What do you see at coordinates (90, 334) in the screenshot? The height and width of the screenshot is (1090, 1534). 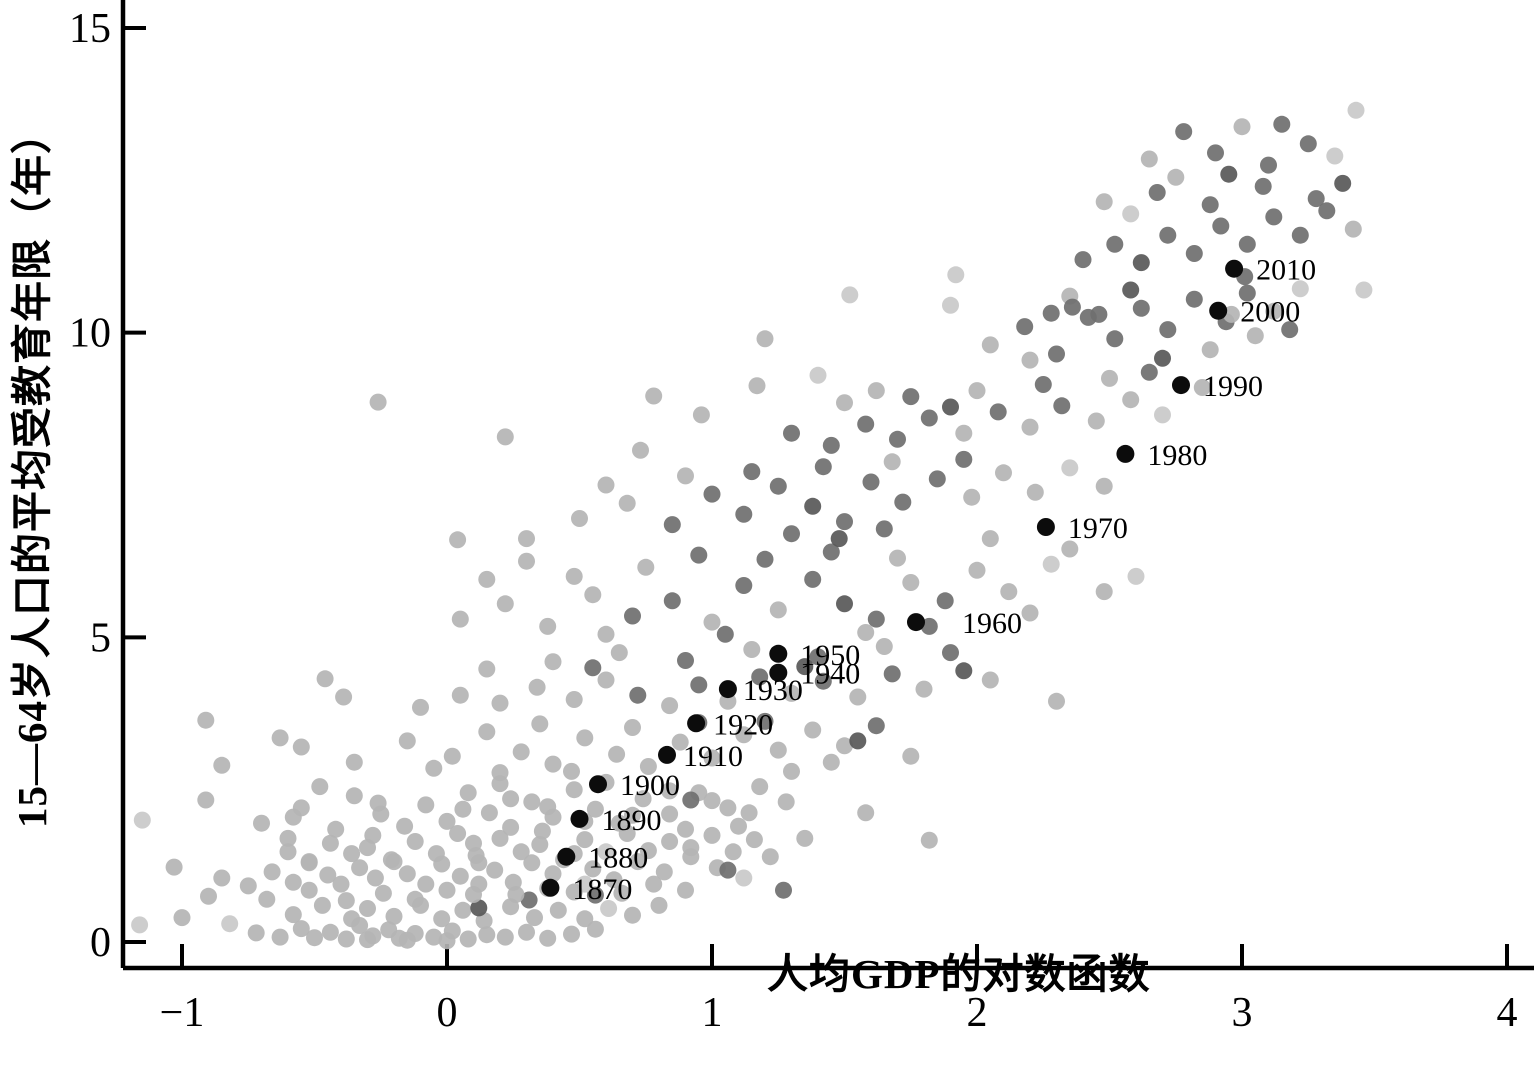 I see `y-tick-label-10: 10` at bounding box center [90, 334].